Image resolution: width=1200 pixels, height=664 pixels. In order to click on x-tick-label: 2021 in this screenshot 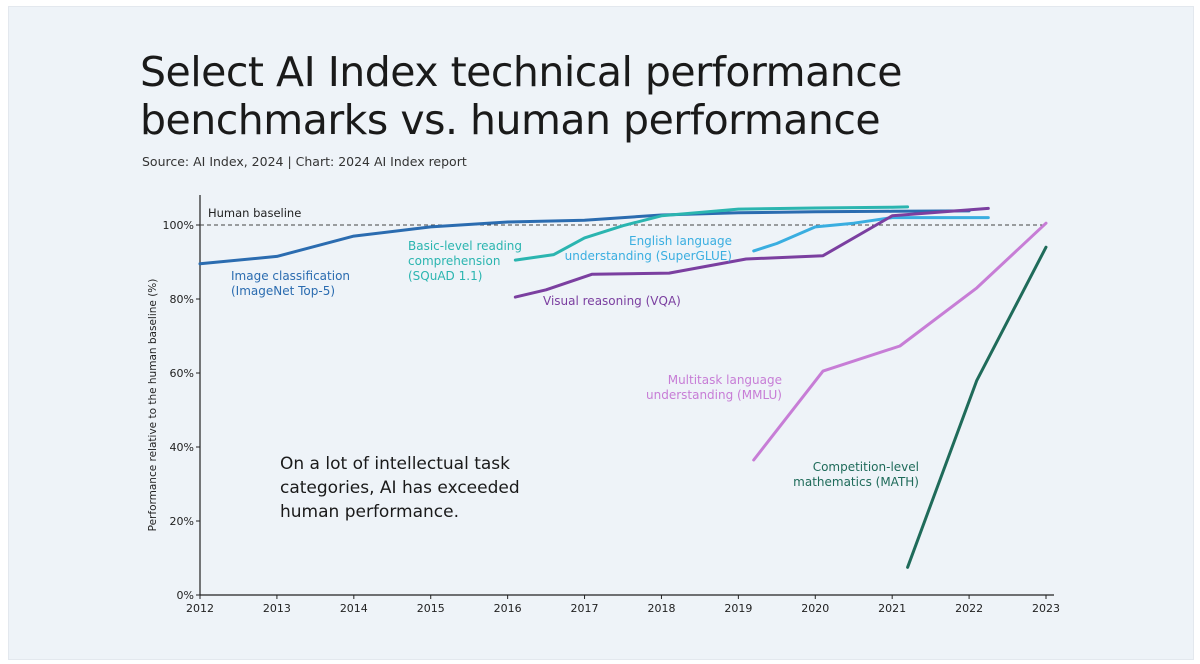, I will do `click(892, 608)`.